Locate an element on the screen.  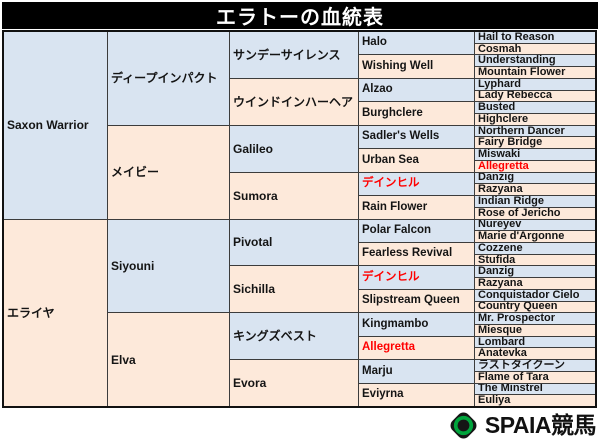
pedigree-cell: Elva is located at coordinates (168, 359).